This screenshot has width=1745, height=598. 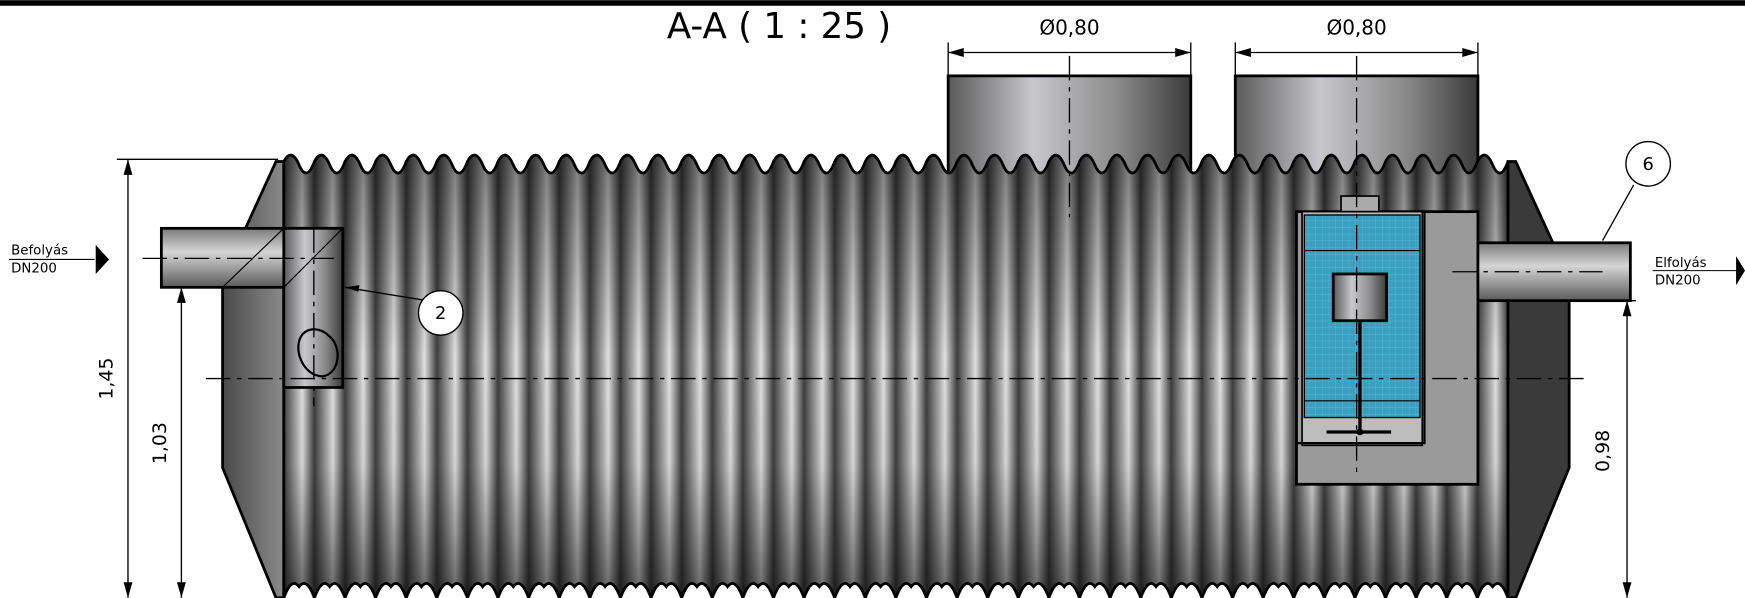 I want to click on end-cap, so click(x=1538, y=379).